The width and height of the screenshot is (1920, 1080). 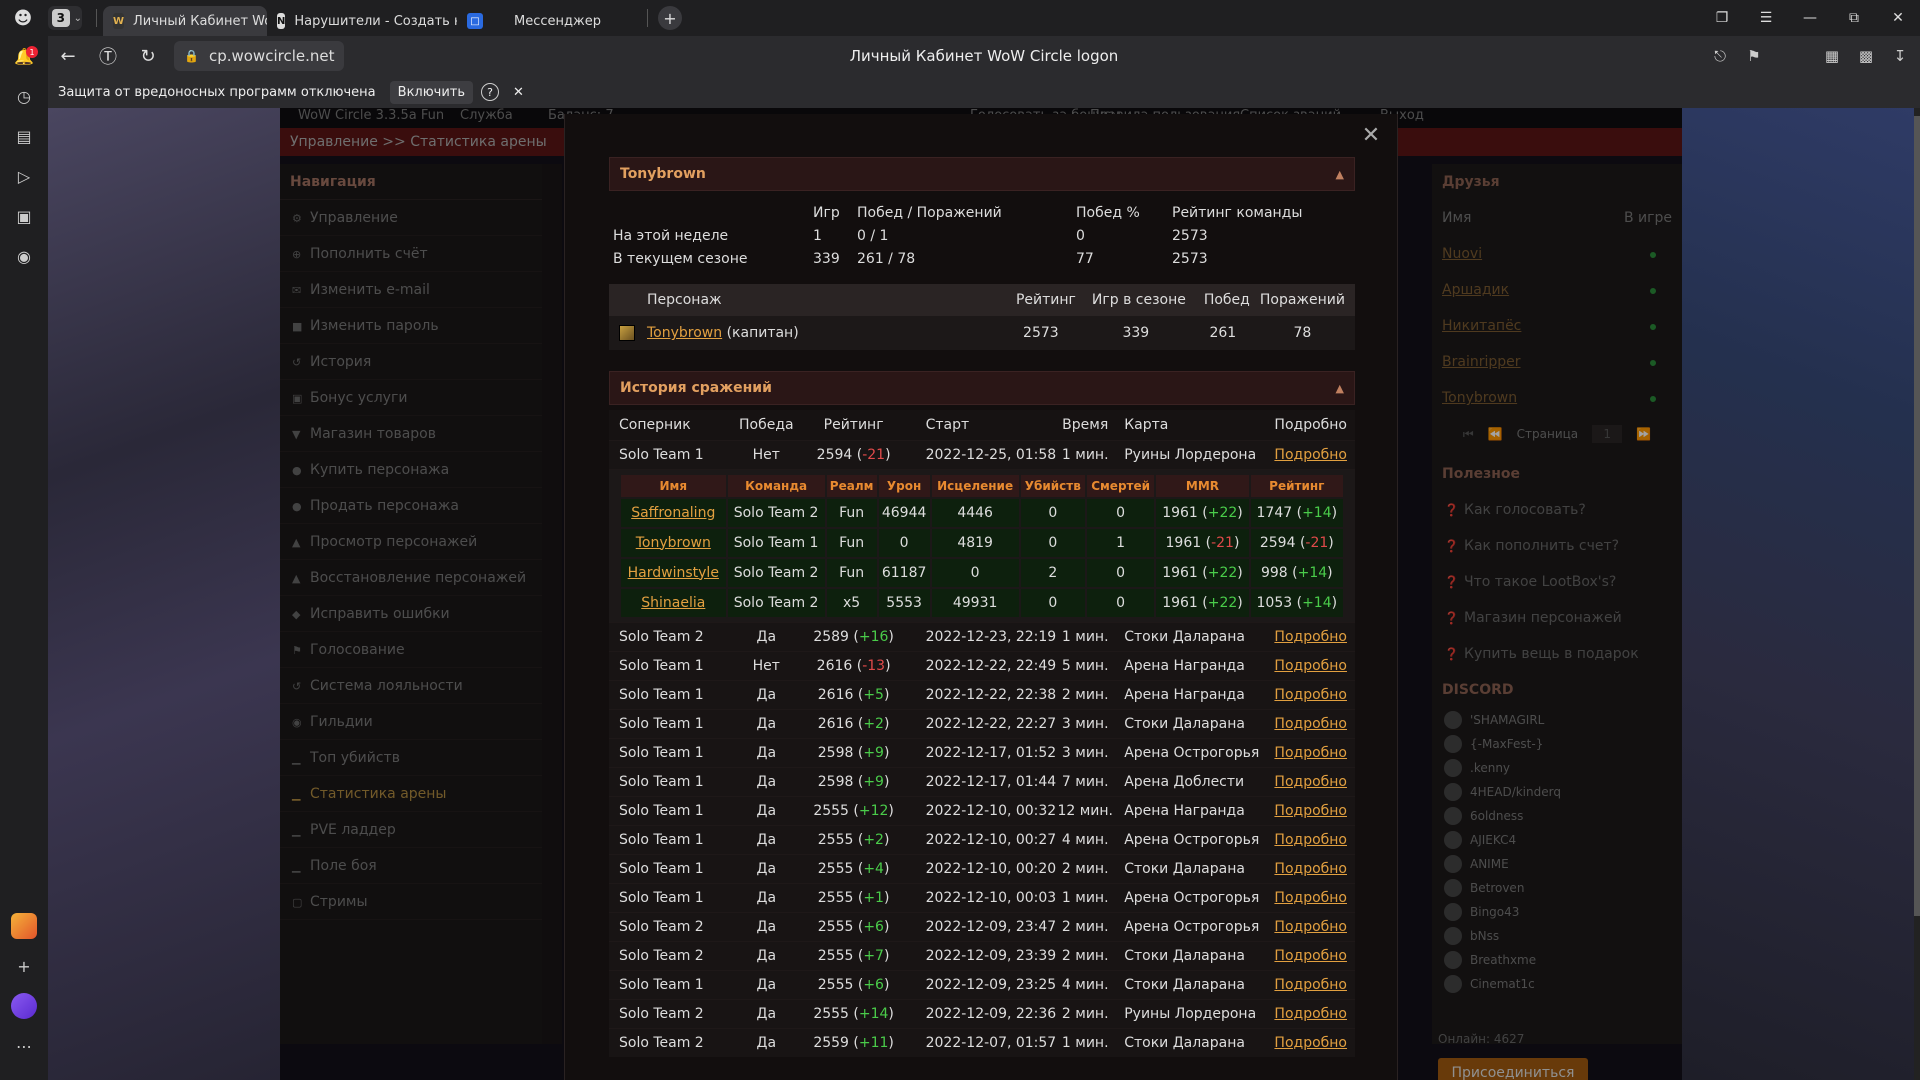 What do you see at coordinates (673, 542) in the screenshot?
I see `player-link: Tonybrown` at bounding box center [673, 542].